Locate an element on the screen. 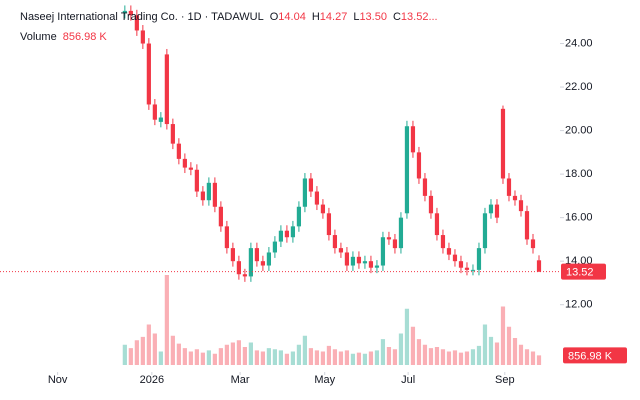 Image resolution: width=640 pixels, height=400 pixels. ohlc-value: 14.27 is located at coordinates (334, 17).